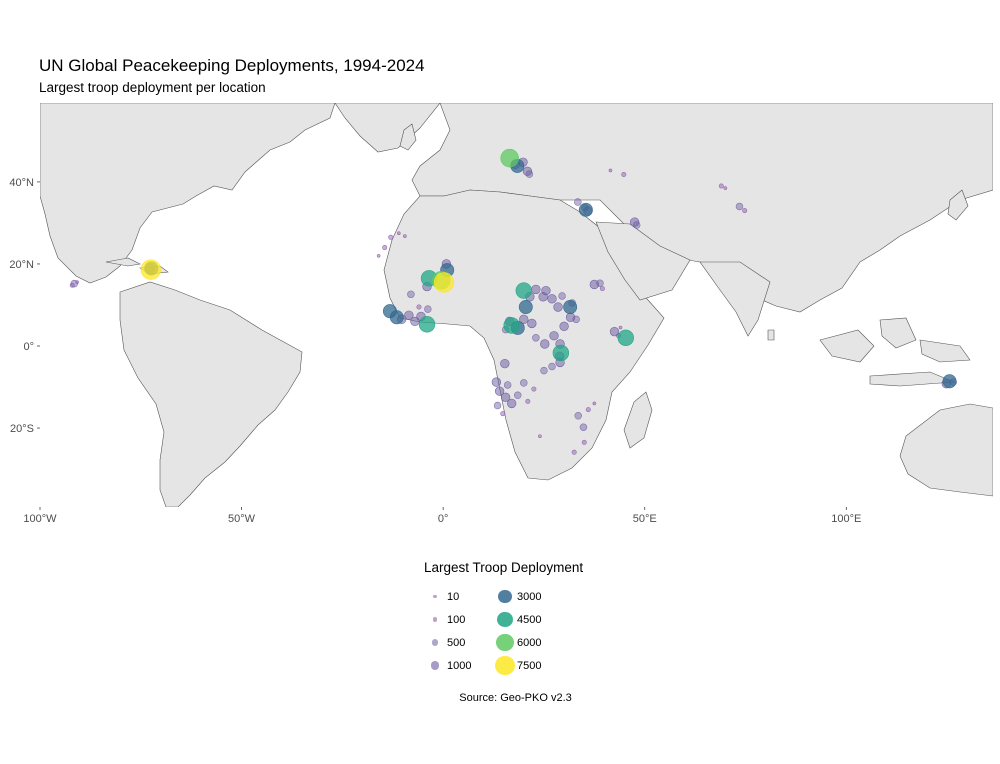 This screenshot has width=1000, height=764. What do you see at coordinates (456, 642) in the screenshot?
I see `legend-label: 500` at bounding box center [456, 642].